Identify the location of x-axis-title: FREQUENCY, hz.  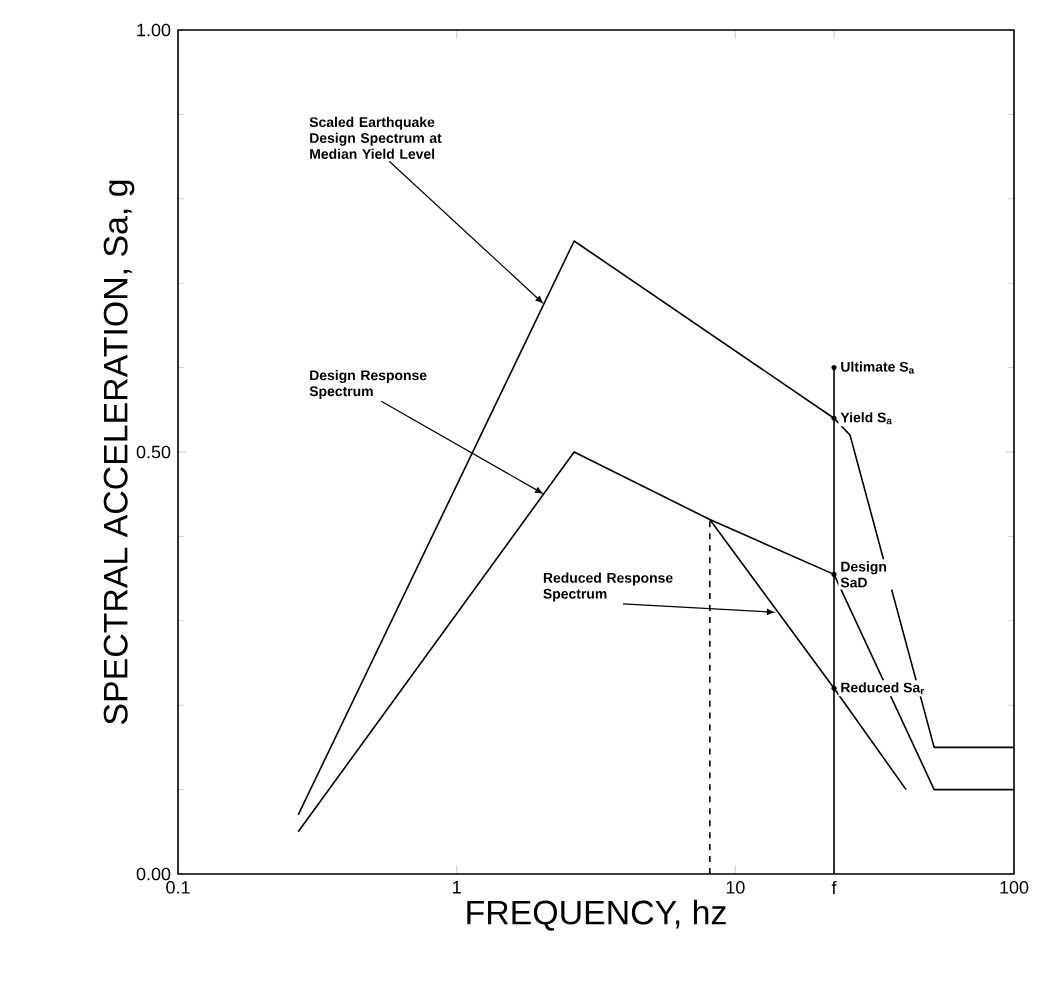
(596, 915).